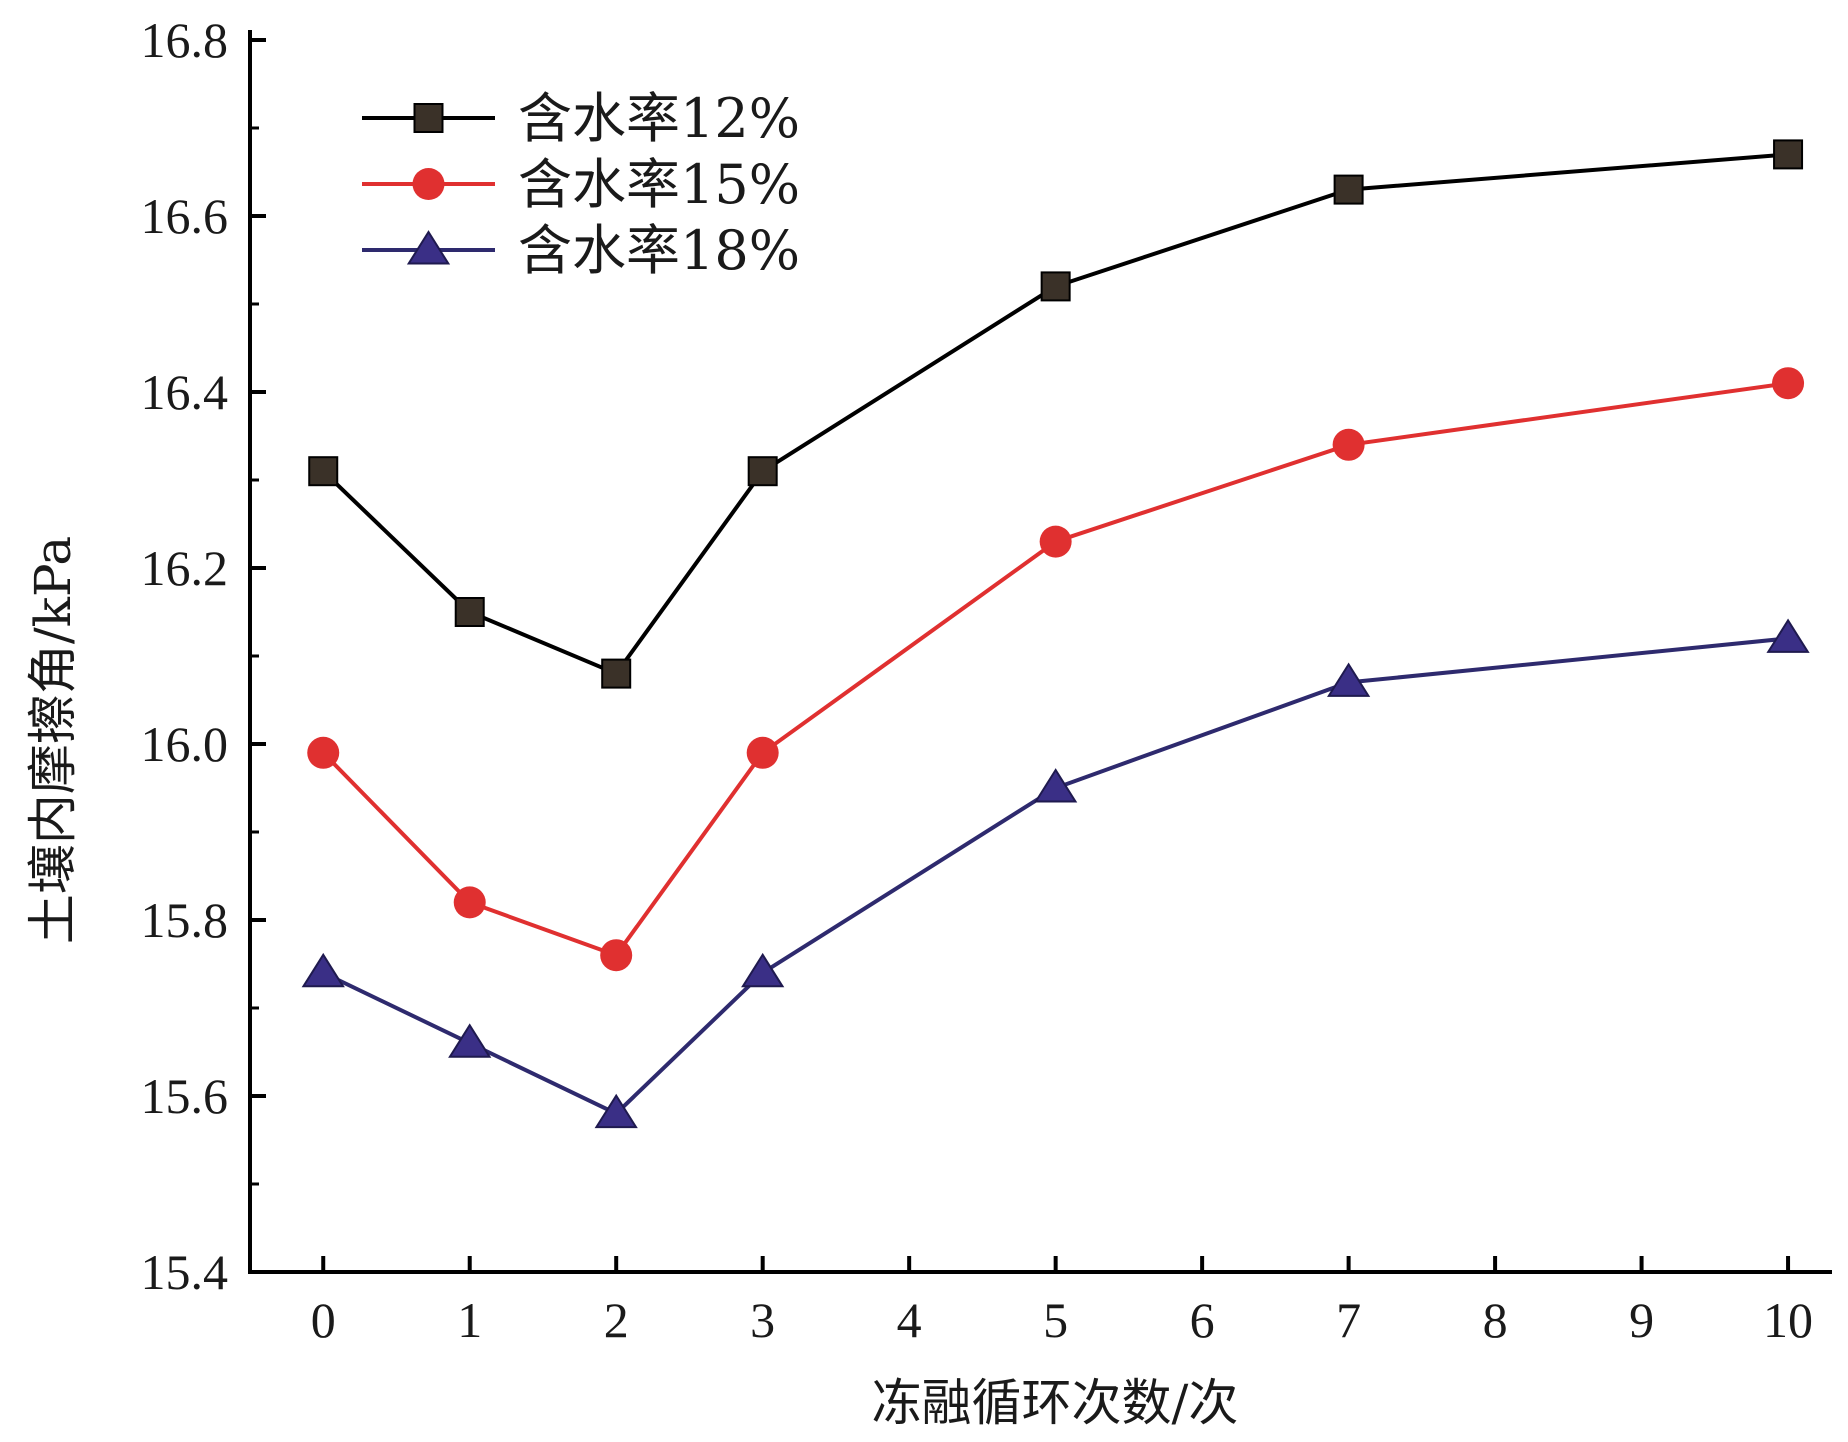 The height and width of the screenshot is (1442, 1848). Describe the element at coordinates (185, 568) in the screenshot. I see `y-tick-label: 16.2` at that location.